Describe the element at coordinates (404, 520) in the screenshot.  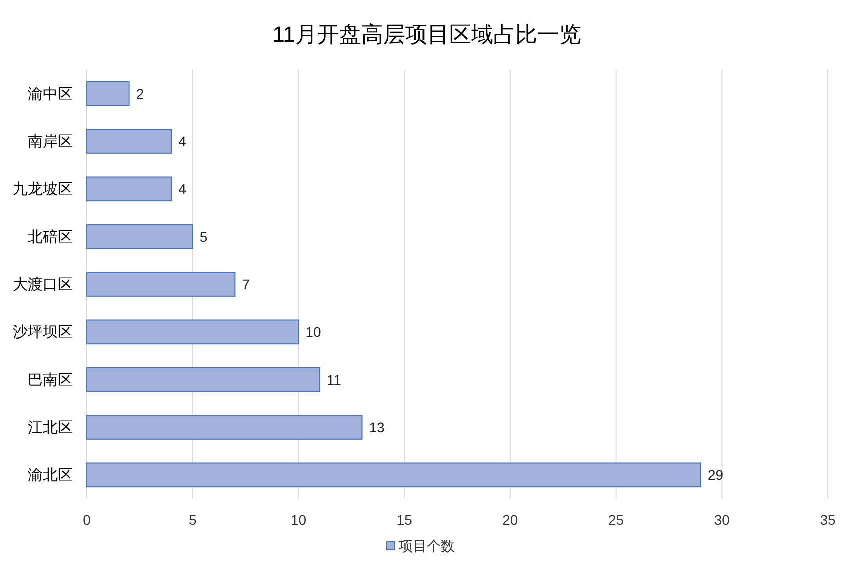
I see `x-tick-label: 15` at that location.